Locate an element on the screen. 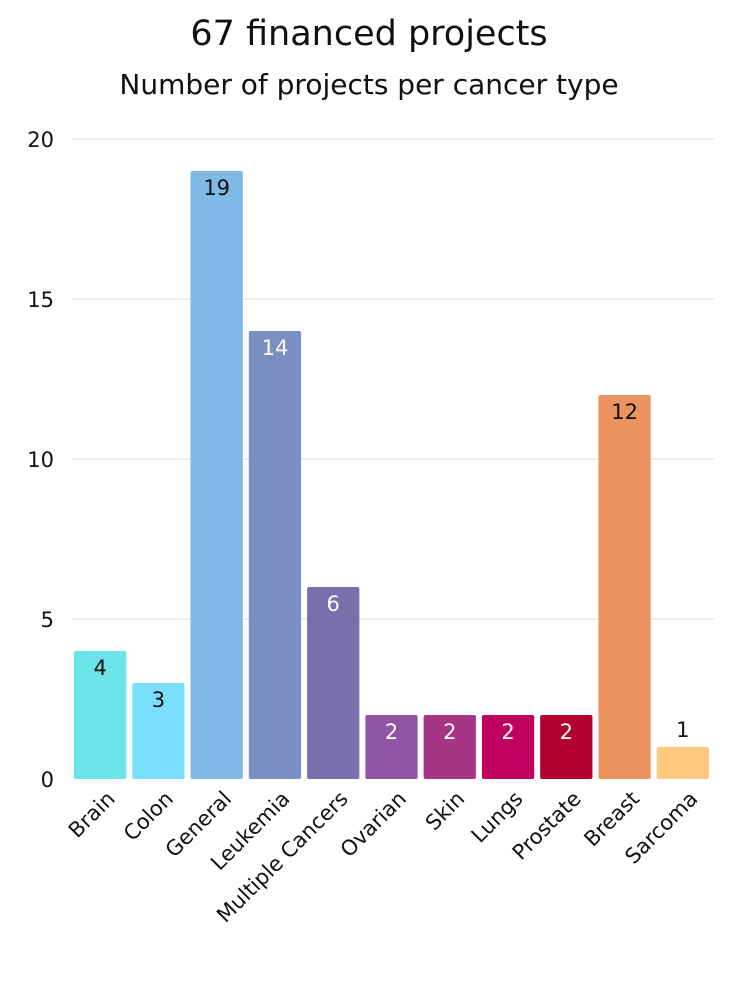 The width and height of the screenshot is (738, 982). y-tick-label: 0 is located at coordinates (47, 780).